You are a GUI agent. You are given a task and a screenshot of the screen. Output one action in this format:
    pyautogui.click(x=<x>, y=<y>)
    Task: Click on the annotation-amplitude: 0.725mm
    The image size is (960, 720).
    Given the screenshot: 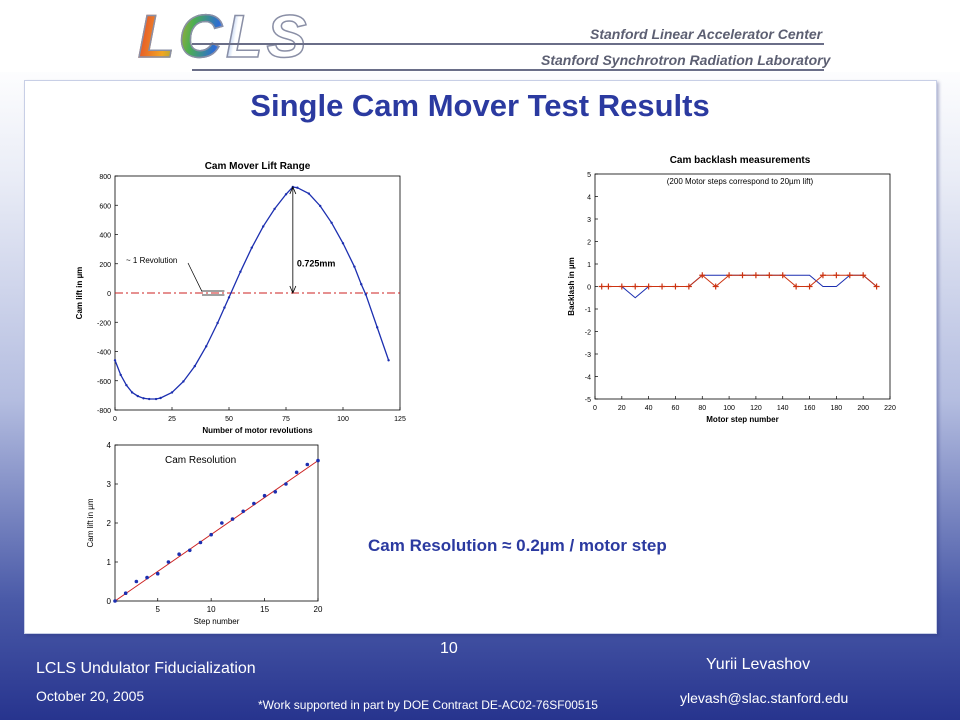 What is the action you would take?
    pyautogui.click(x=316, y=264)
    